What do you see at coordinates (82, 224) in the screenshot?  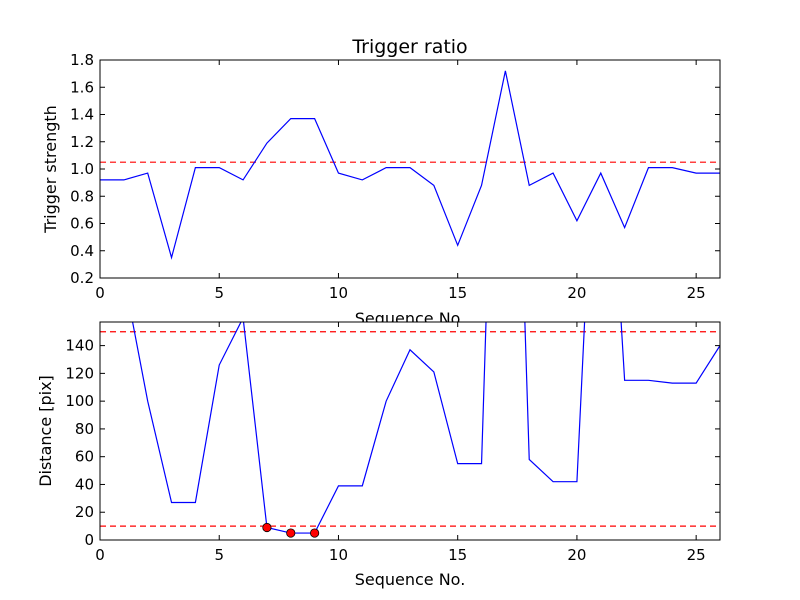 I see `y-tick-label: 0.6` at bounding box center [82, 224].